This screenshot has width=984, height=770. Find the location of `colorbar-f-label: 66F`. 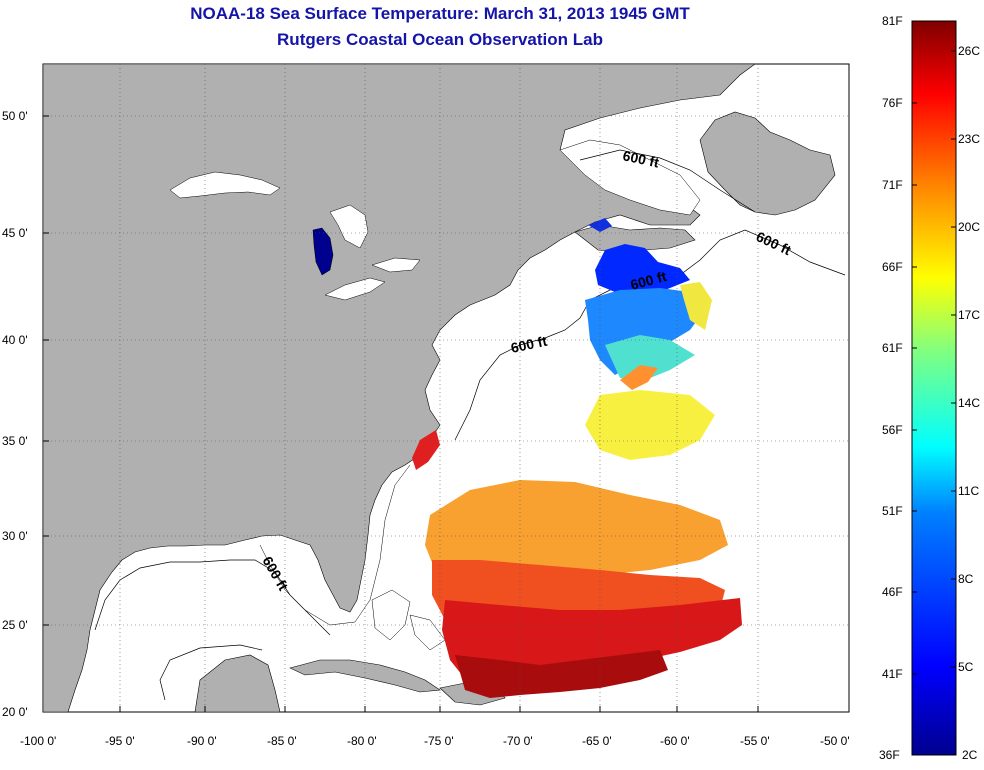

colorbar-f-label: 66F is located at coordinates (892, 267).